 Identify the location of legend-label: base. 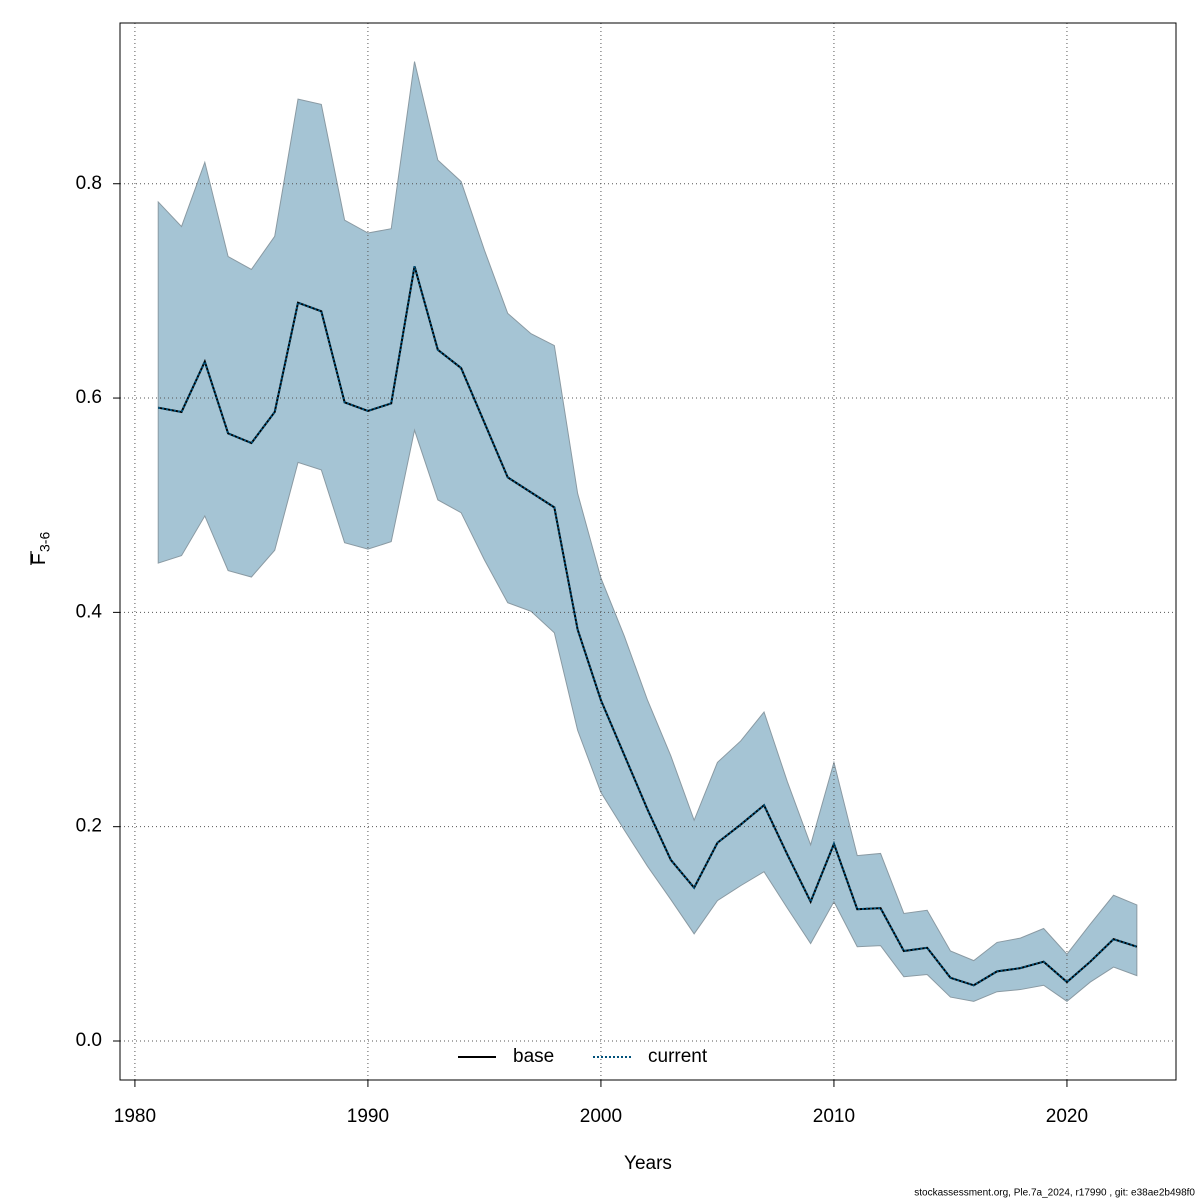
(533, 1056).